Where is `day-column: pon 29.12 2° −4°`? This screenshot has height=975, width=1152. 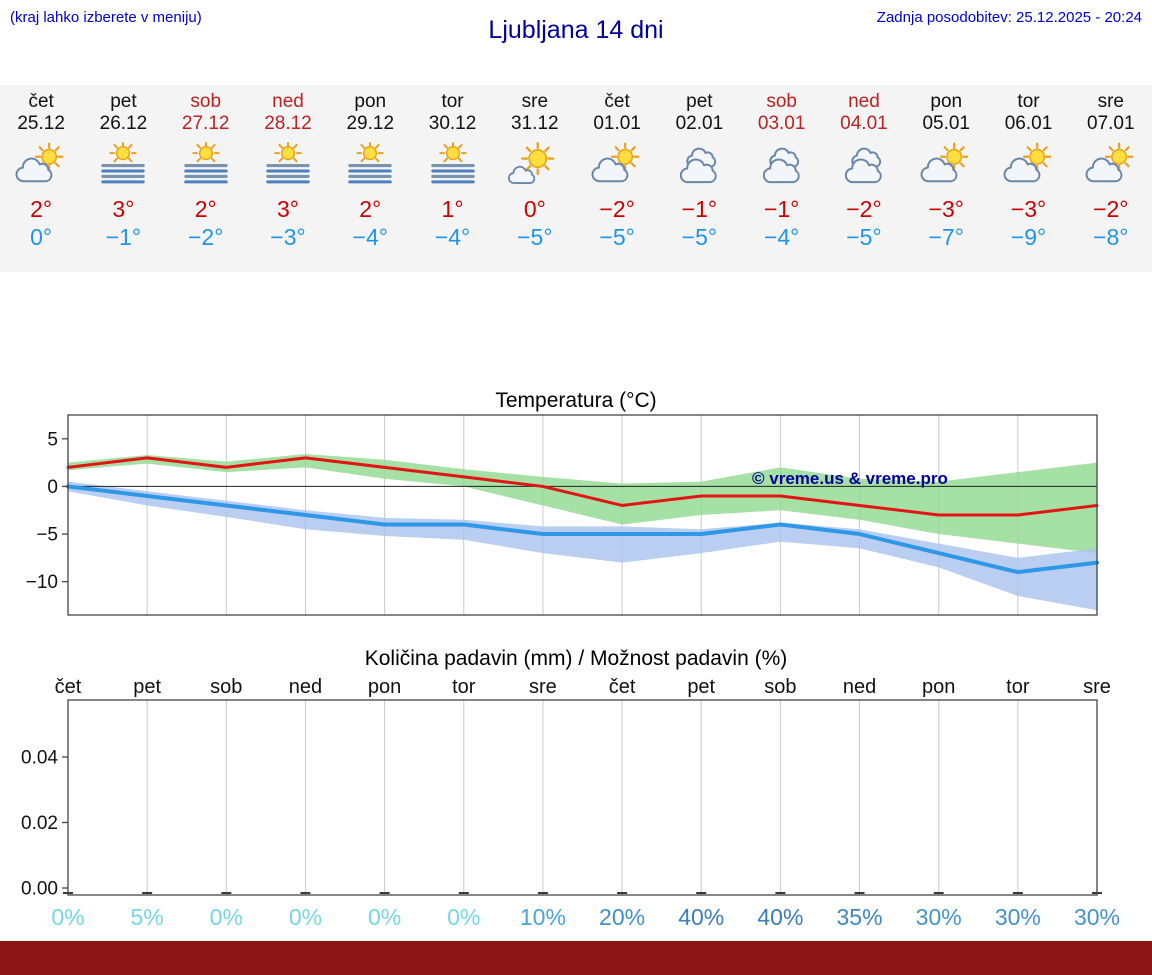 day-column: pon 29.12 2° −4° is located at coordinates (370, 178).